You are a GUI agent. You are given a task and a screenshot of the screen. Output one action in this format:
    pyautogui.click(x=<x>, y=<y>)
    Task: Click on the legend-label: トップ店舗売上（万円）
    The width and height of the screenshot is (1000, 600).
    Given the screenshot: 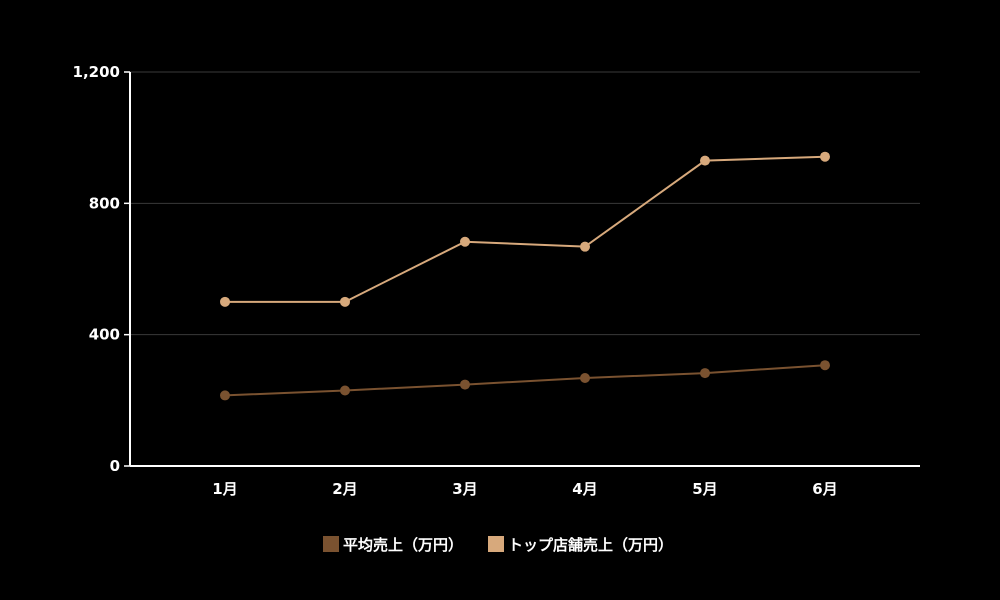 What is the action you would take?
    pyautogui.click(x=590, y=545)
    